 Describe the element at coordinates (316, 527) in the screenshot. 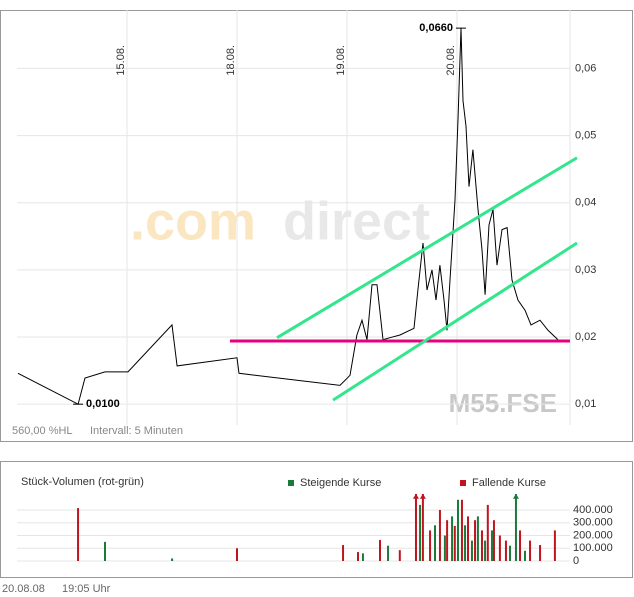

I see `volume-bars` at that location.